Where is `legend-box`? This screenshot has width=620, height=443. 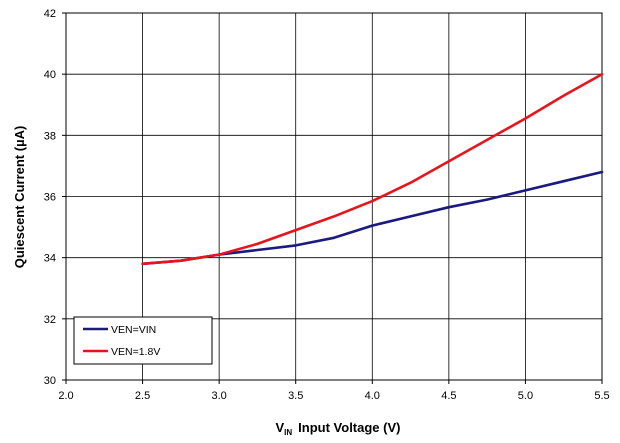
legend-box is located at coordinates (143, 340).